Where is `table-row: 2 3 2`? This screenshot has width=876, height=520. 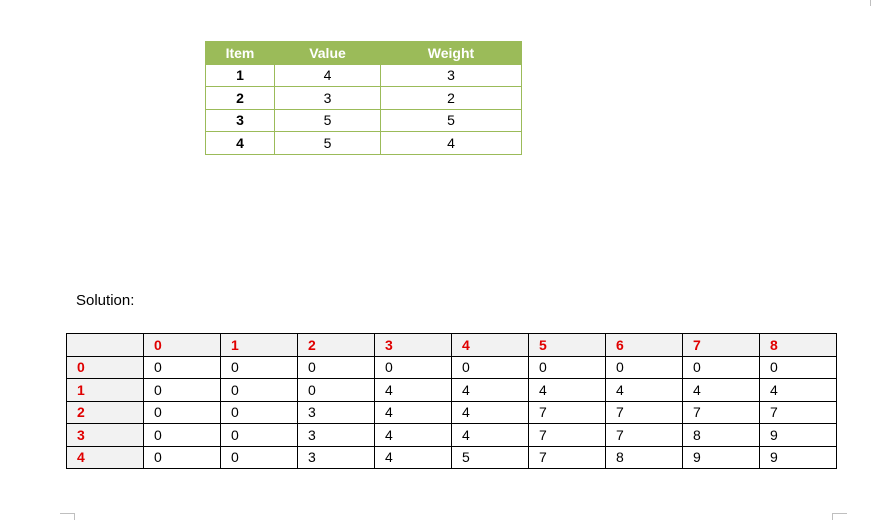
table-row: 2 3 2 is located at coordinates (363, 98).